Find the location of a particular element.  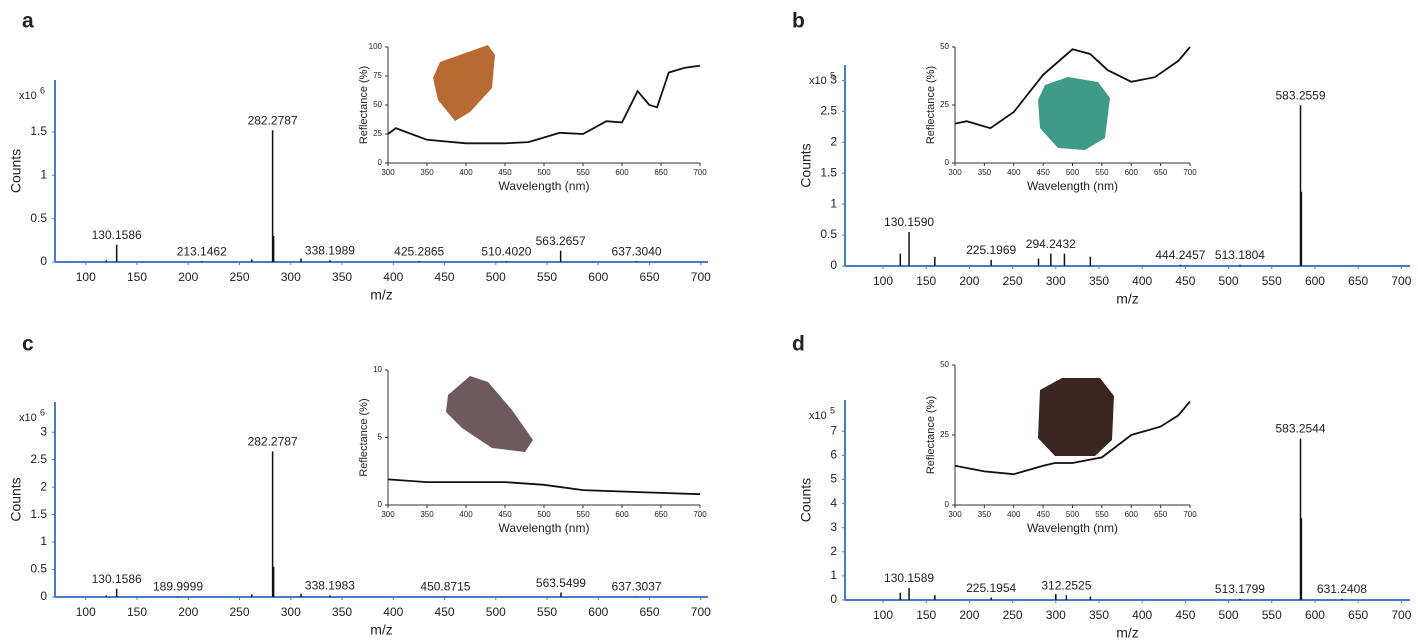

peak-label: 583.2559 is located at coordinates (1300, 95).